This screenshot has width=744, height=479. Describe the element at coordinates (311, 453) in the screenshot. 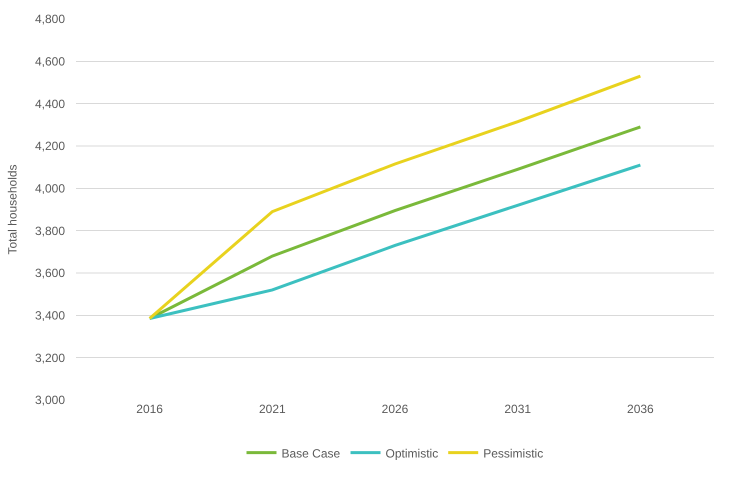

I see `legend-label: Base Case` at that location.